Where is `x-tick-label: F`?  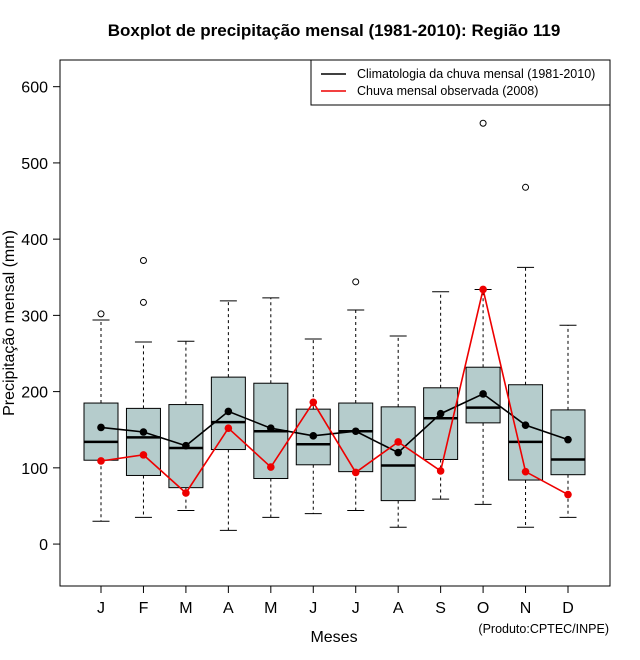 x-tick-label: F is located at coordinates (144, 608).